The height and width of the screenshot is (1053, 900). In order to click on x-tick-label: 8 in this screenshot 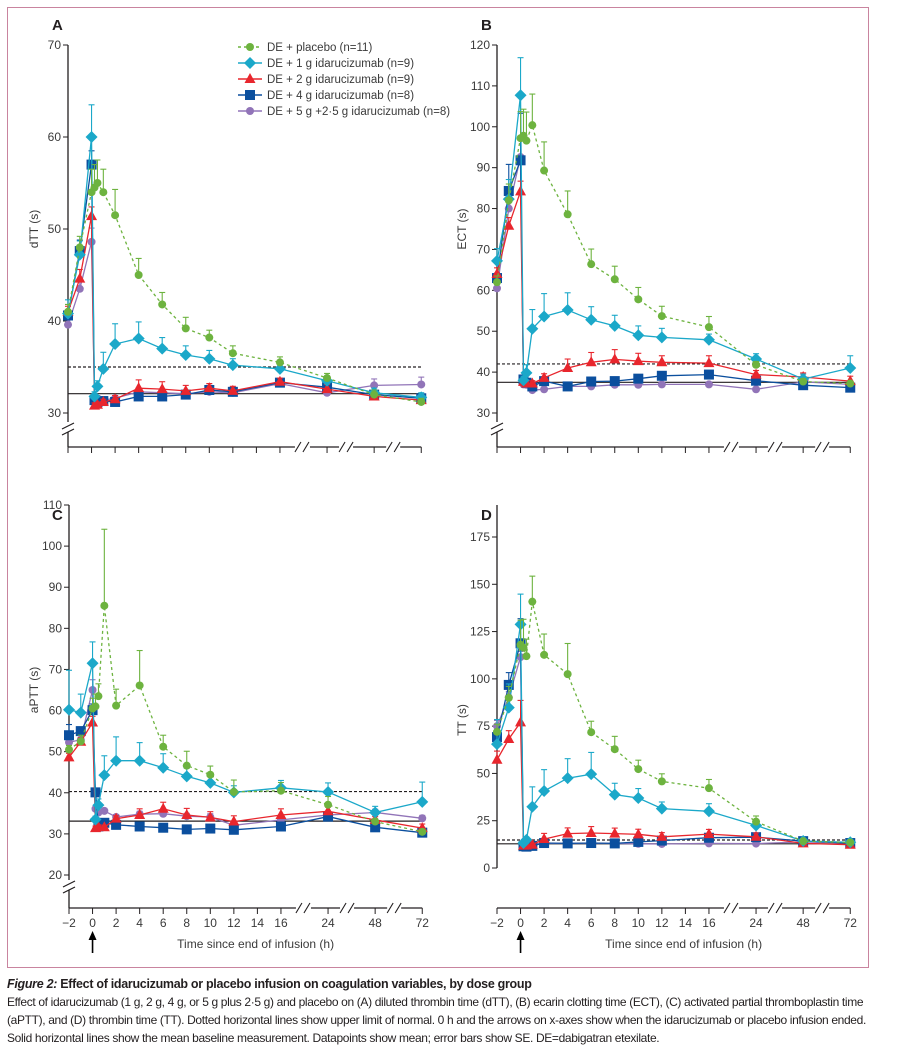, I will do `click(614, 923)`.